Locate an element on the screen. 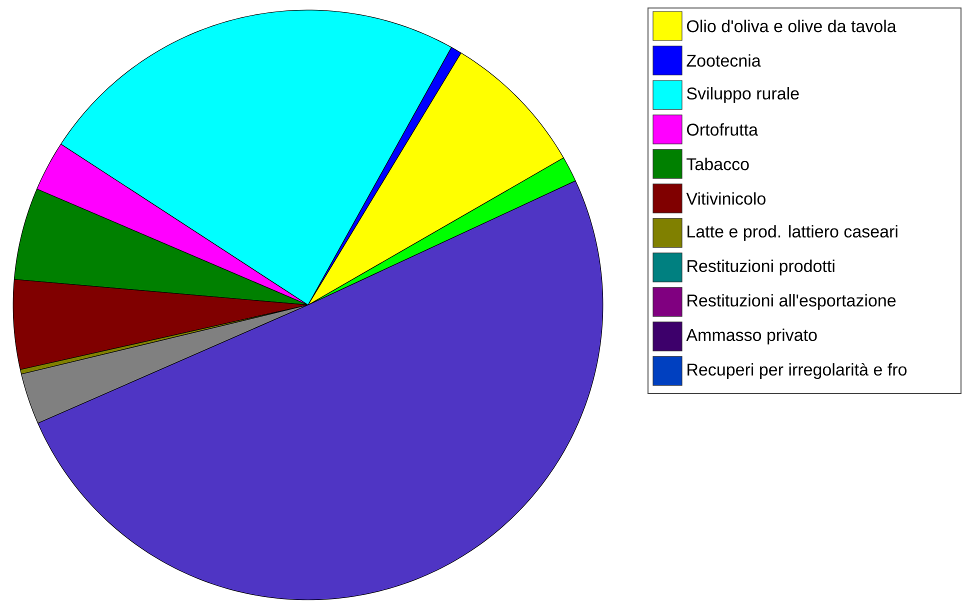 The image size is (963, 603). legend-label: Vitivinicolo is located at coordinates (726, 198).